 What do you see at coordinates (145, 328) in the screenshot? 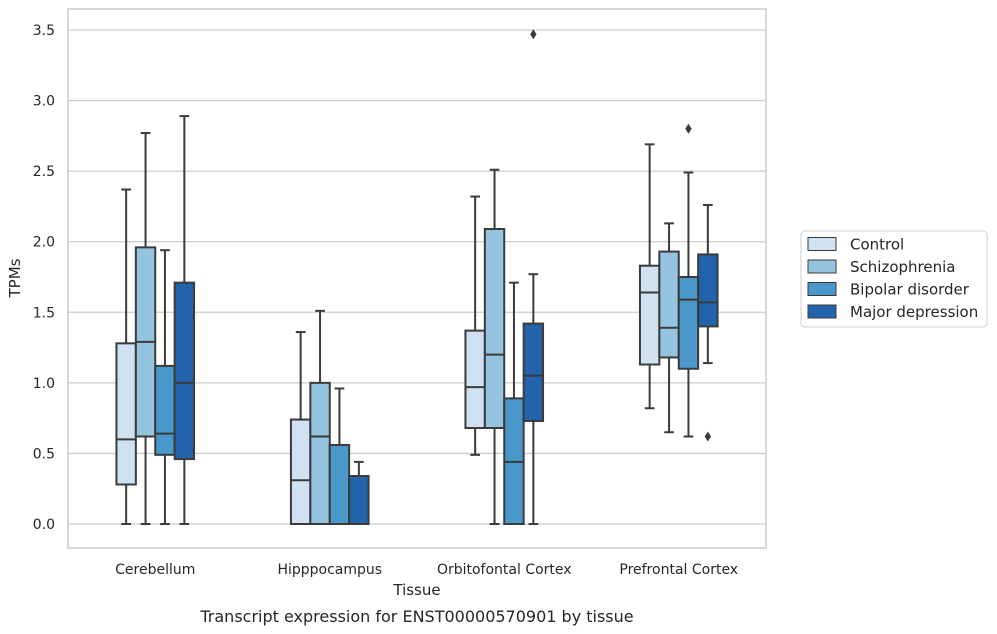
I see `box-cerebellum-schizophrenia` at bounding box center [145, 328].